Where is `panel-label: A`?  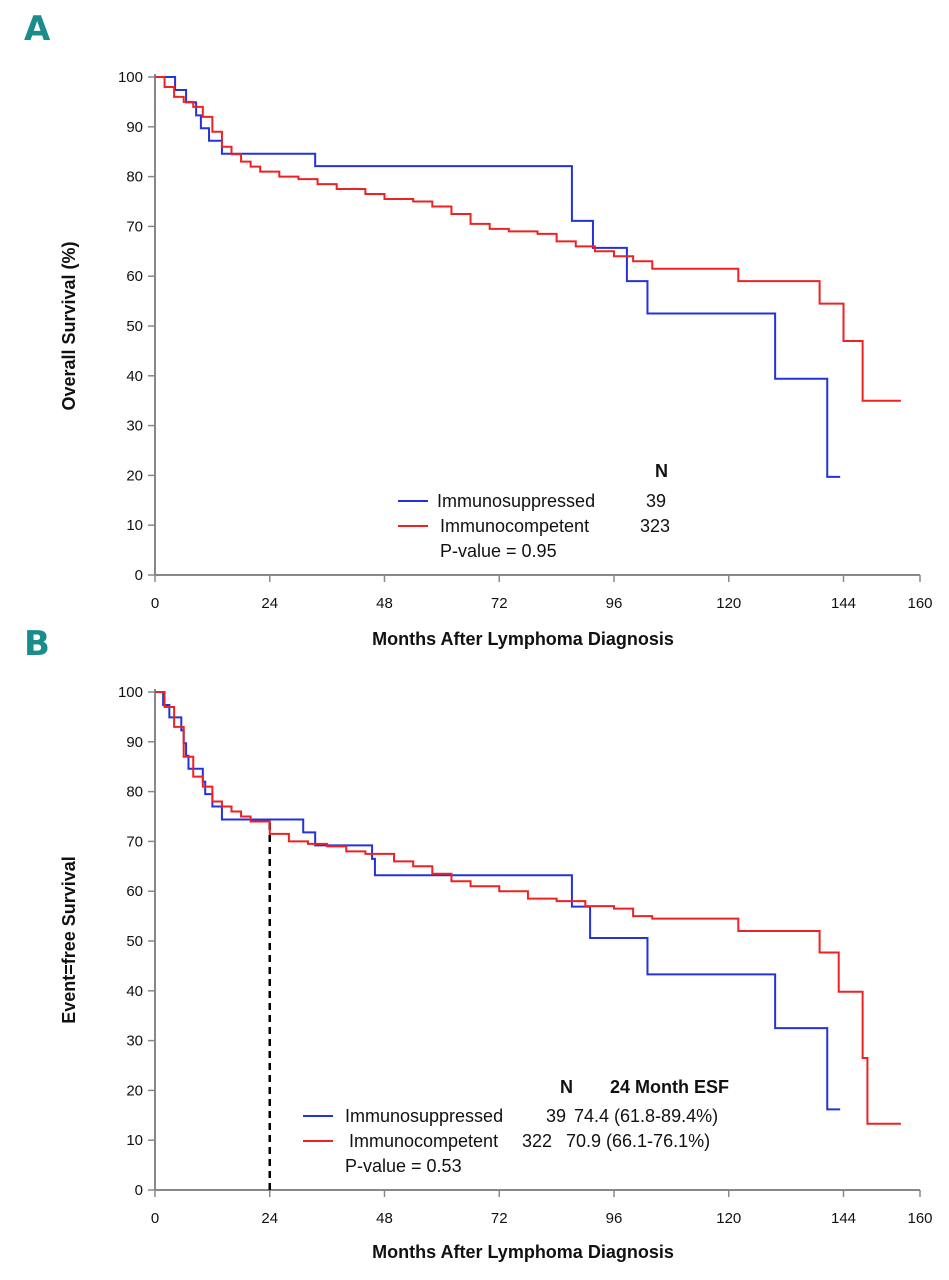
panel-label: A is located at coordinates (37, 29).